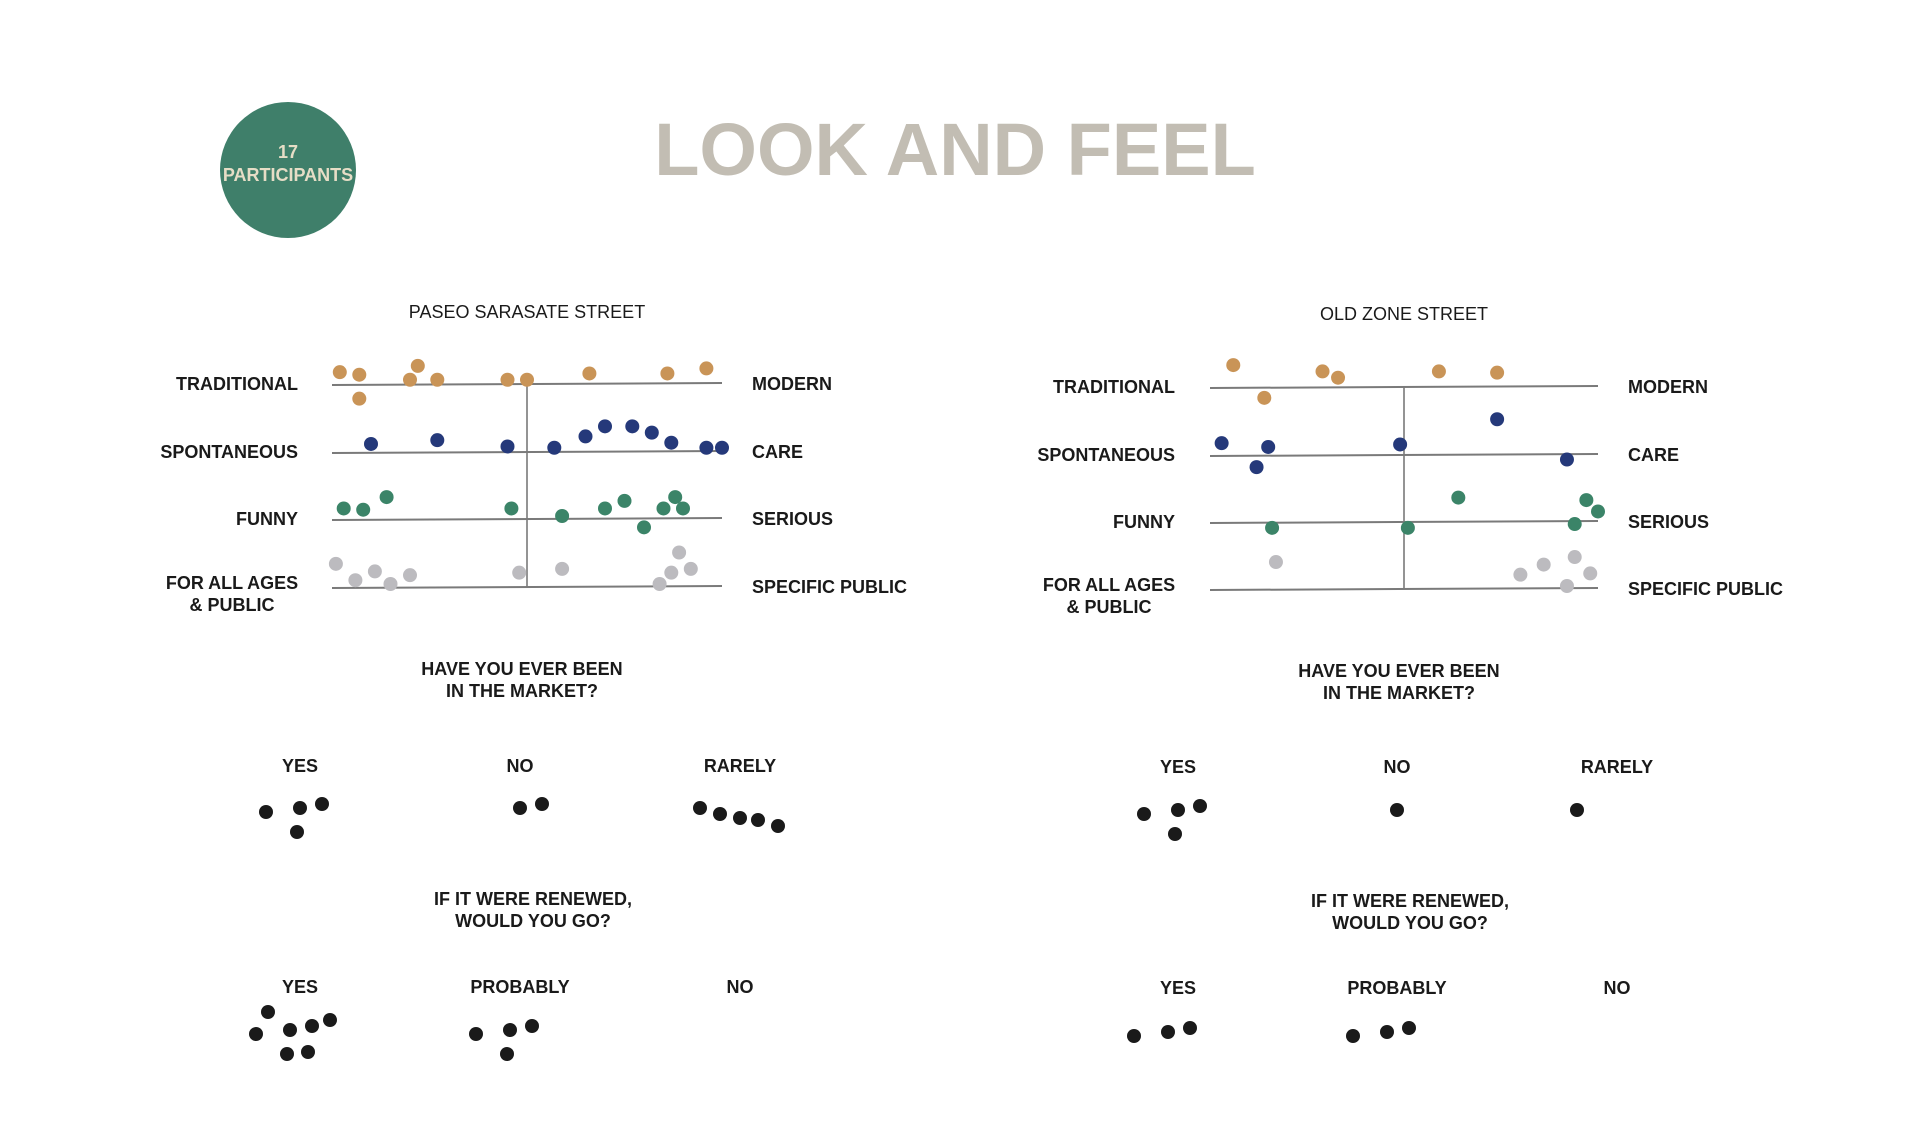 The height and width of the screenshot is (1148, 1920). Describe the element at coordinates (1380, 381) in the screenshot. I see `scale-traditional_modern: TRADITIONAL MODERN` at that location.